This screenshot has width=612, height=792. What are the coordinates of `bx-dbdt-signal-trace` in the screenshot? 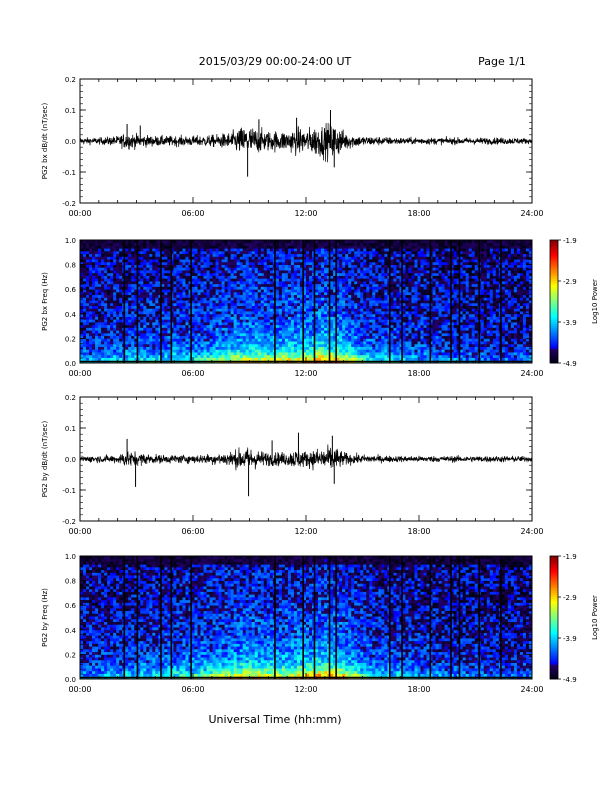 It's located at (306, 142).